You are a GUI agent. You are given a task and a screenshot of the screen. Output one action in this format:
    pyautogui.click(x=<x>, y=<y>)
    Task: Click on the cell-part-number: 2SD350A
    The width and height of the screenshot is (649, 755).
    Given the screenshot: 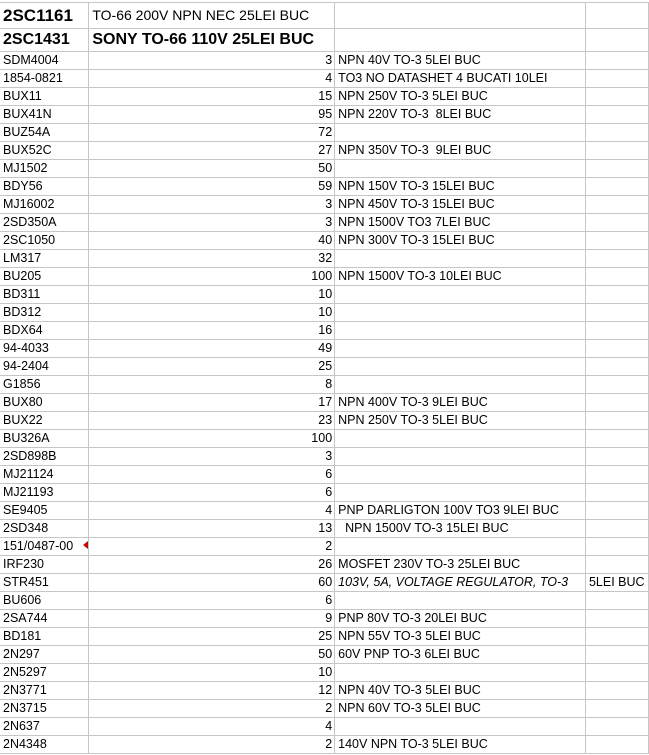 What is the action you would take?
    pyautogui.click(x=45, y=222)
    